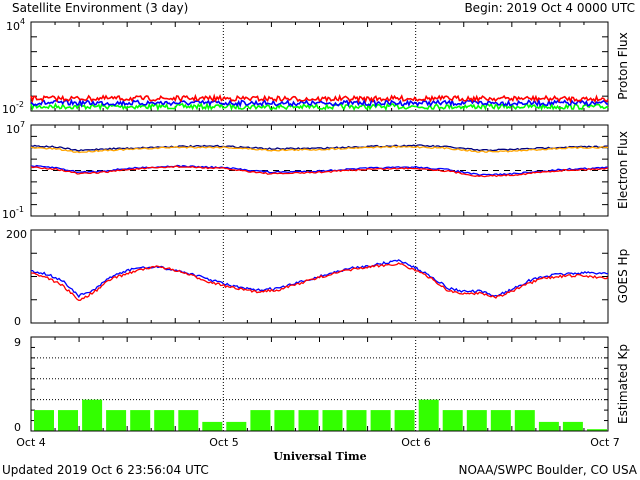 Image resolution: width=640 pixels, height=480 pixels. What do you see at coordinates (224, 442) in the screenshot?
I see `x-tick-oct-5: Oct 5` at bounding box center [224, 442].